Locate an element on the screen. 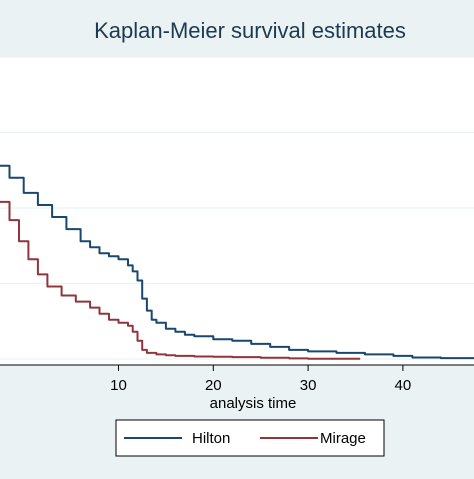  legend-box is located at coordinates (250, 438).